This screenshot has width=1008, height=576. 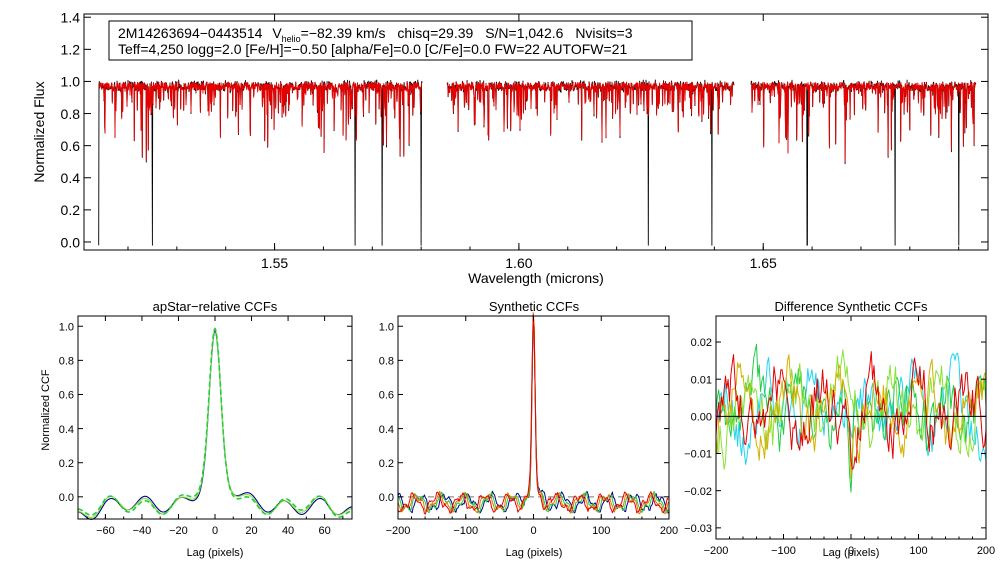 What do you see at coordinates (698, 455) in the screenshot?
I see `y-tick-label: −0.01` at bounding box center [698, 455].